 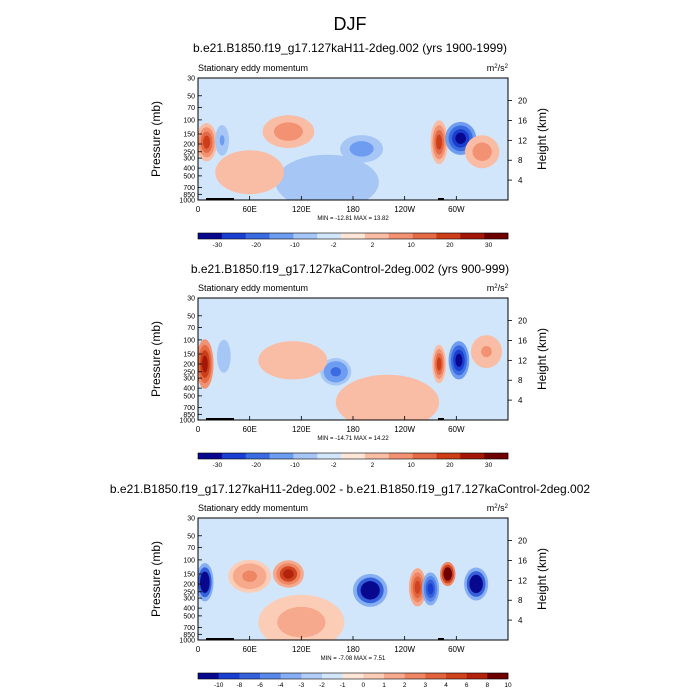 What do you see at coordinates (489, 465) in the screenshot?
I see `colorbar-label: 30` at bounding box center [489, 465].